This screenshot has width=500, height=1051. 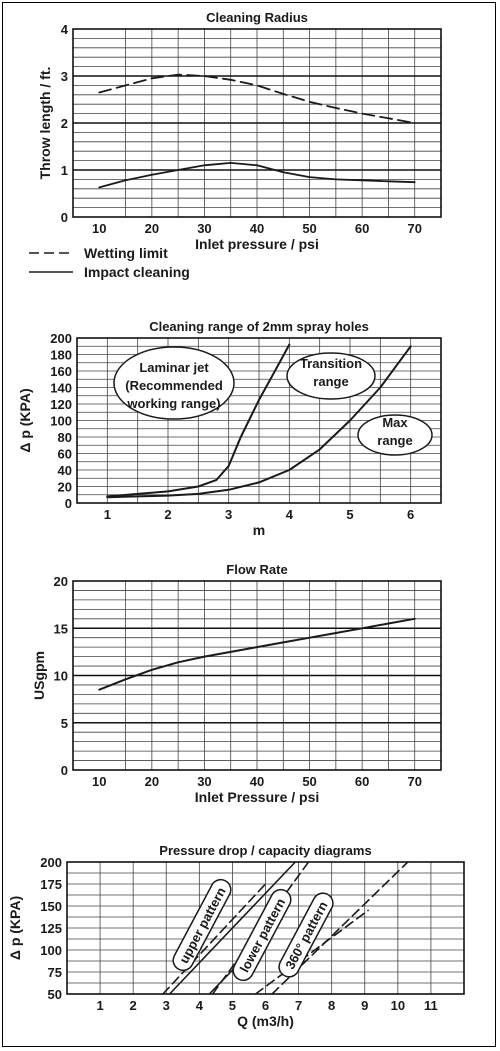 What do you see at coordinates (174, 367) in the screenshot?
I see `annotation-label: Laminar jet` at bounding box center [174, 367].